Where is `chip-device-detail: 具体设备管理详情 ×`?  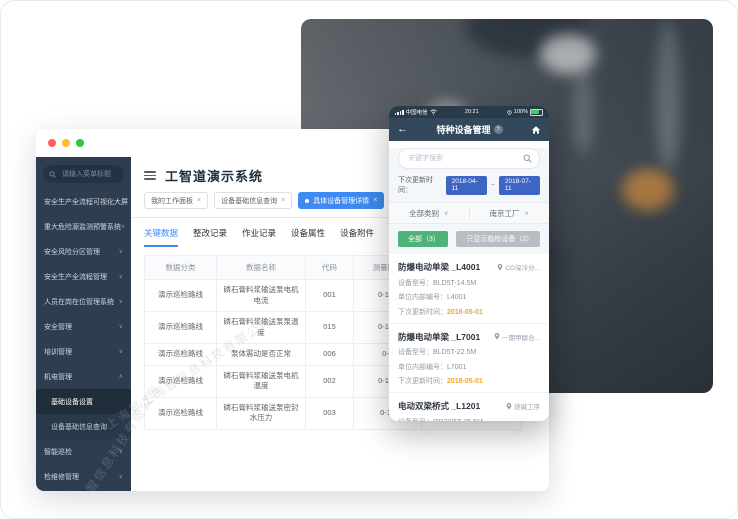 chip-device-detail: 具体设备管理详情 × is located at coordinates (341, 200).